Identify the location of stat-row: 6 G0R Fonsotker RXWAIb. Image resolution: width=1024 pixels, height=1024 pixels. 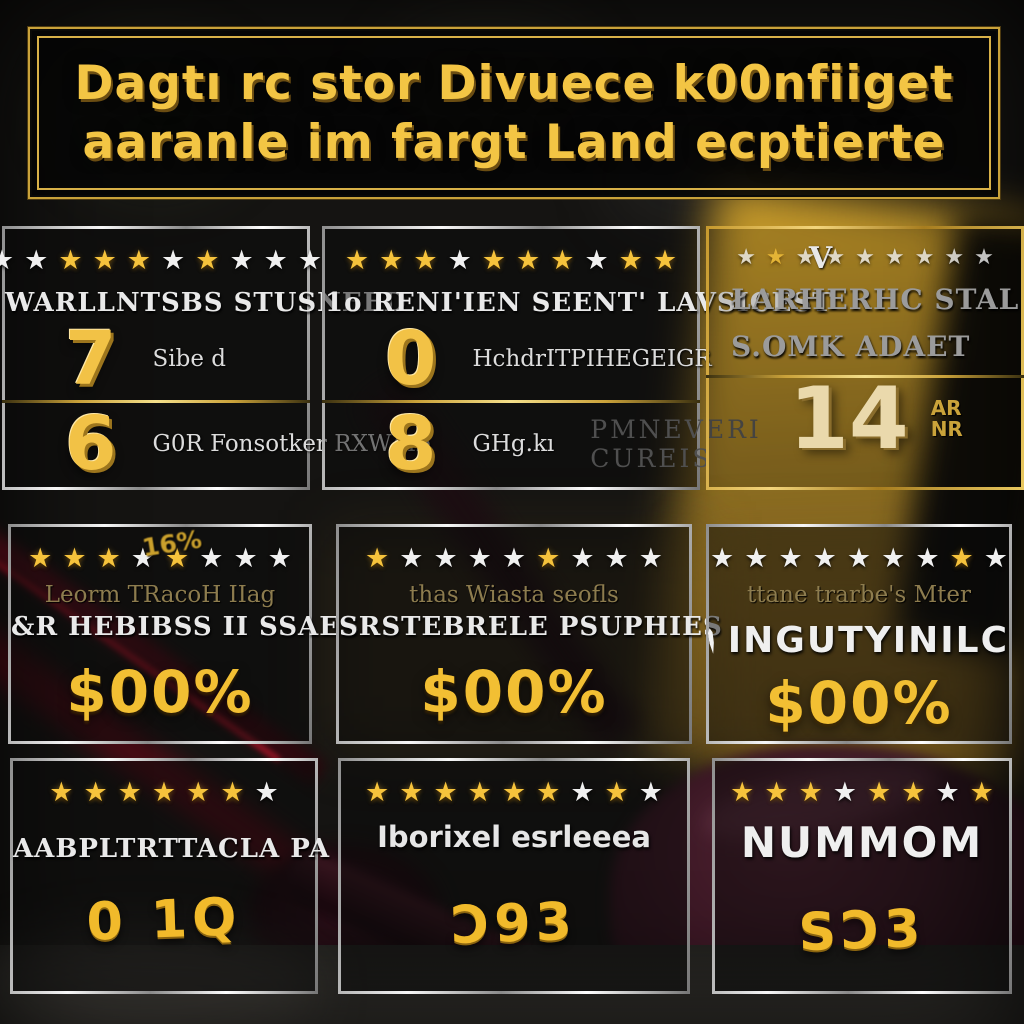
(218, 444).